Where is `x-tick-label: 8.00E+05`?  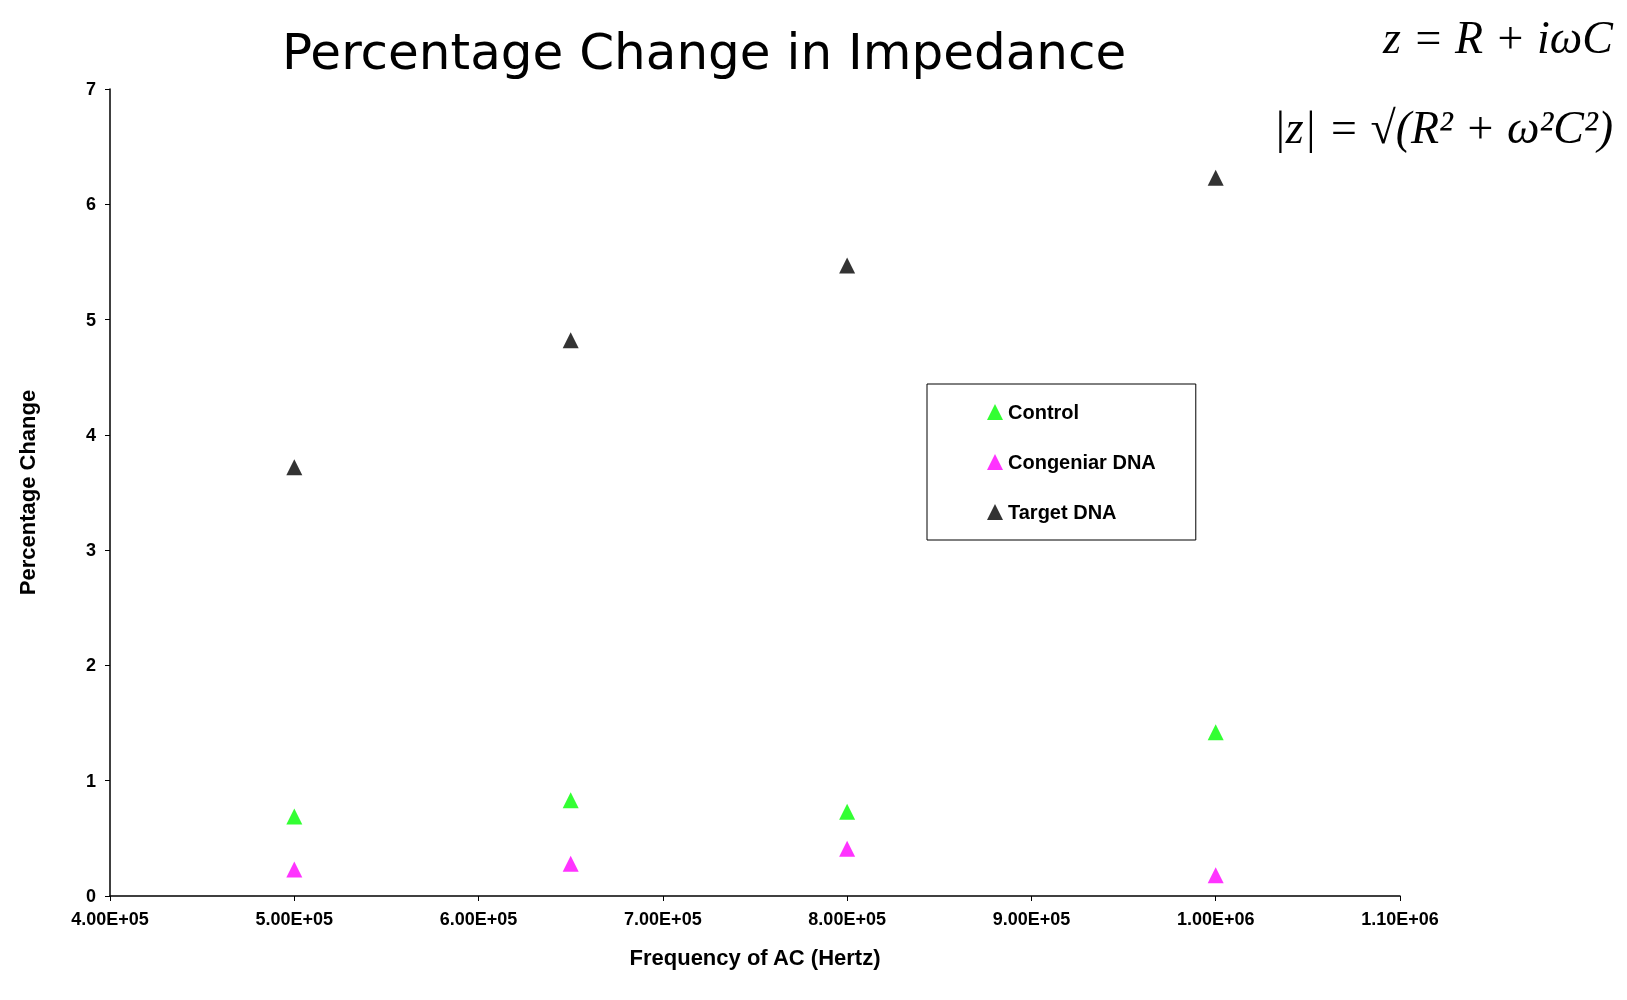
x-tick-label: 8.00E+05 is located at coordinates (847, 919).